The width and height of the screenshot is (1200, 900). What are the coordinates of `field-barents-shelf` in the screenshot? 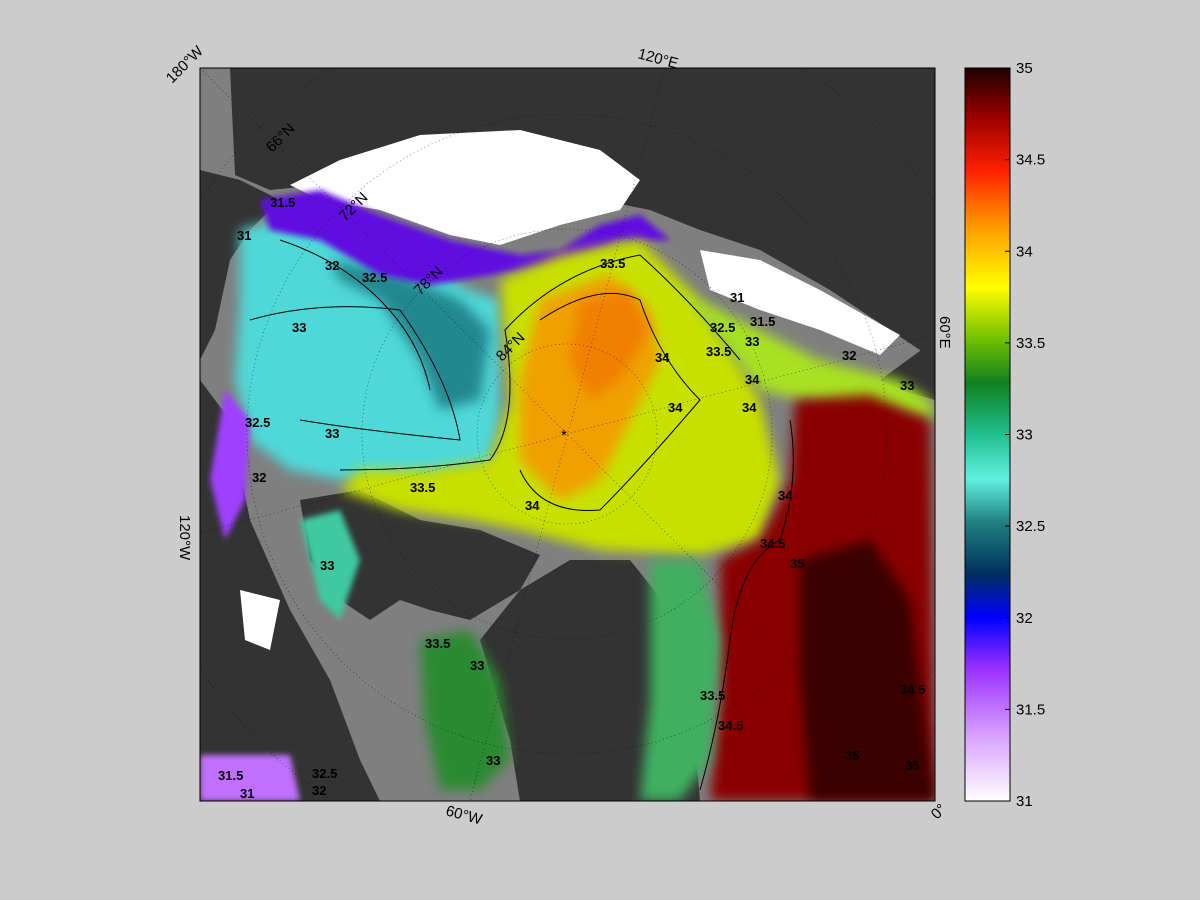 It's located at (807, 355).